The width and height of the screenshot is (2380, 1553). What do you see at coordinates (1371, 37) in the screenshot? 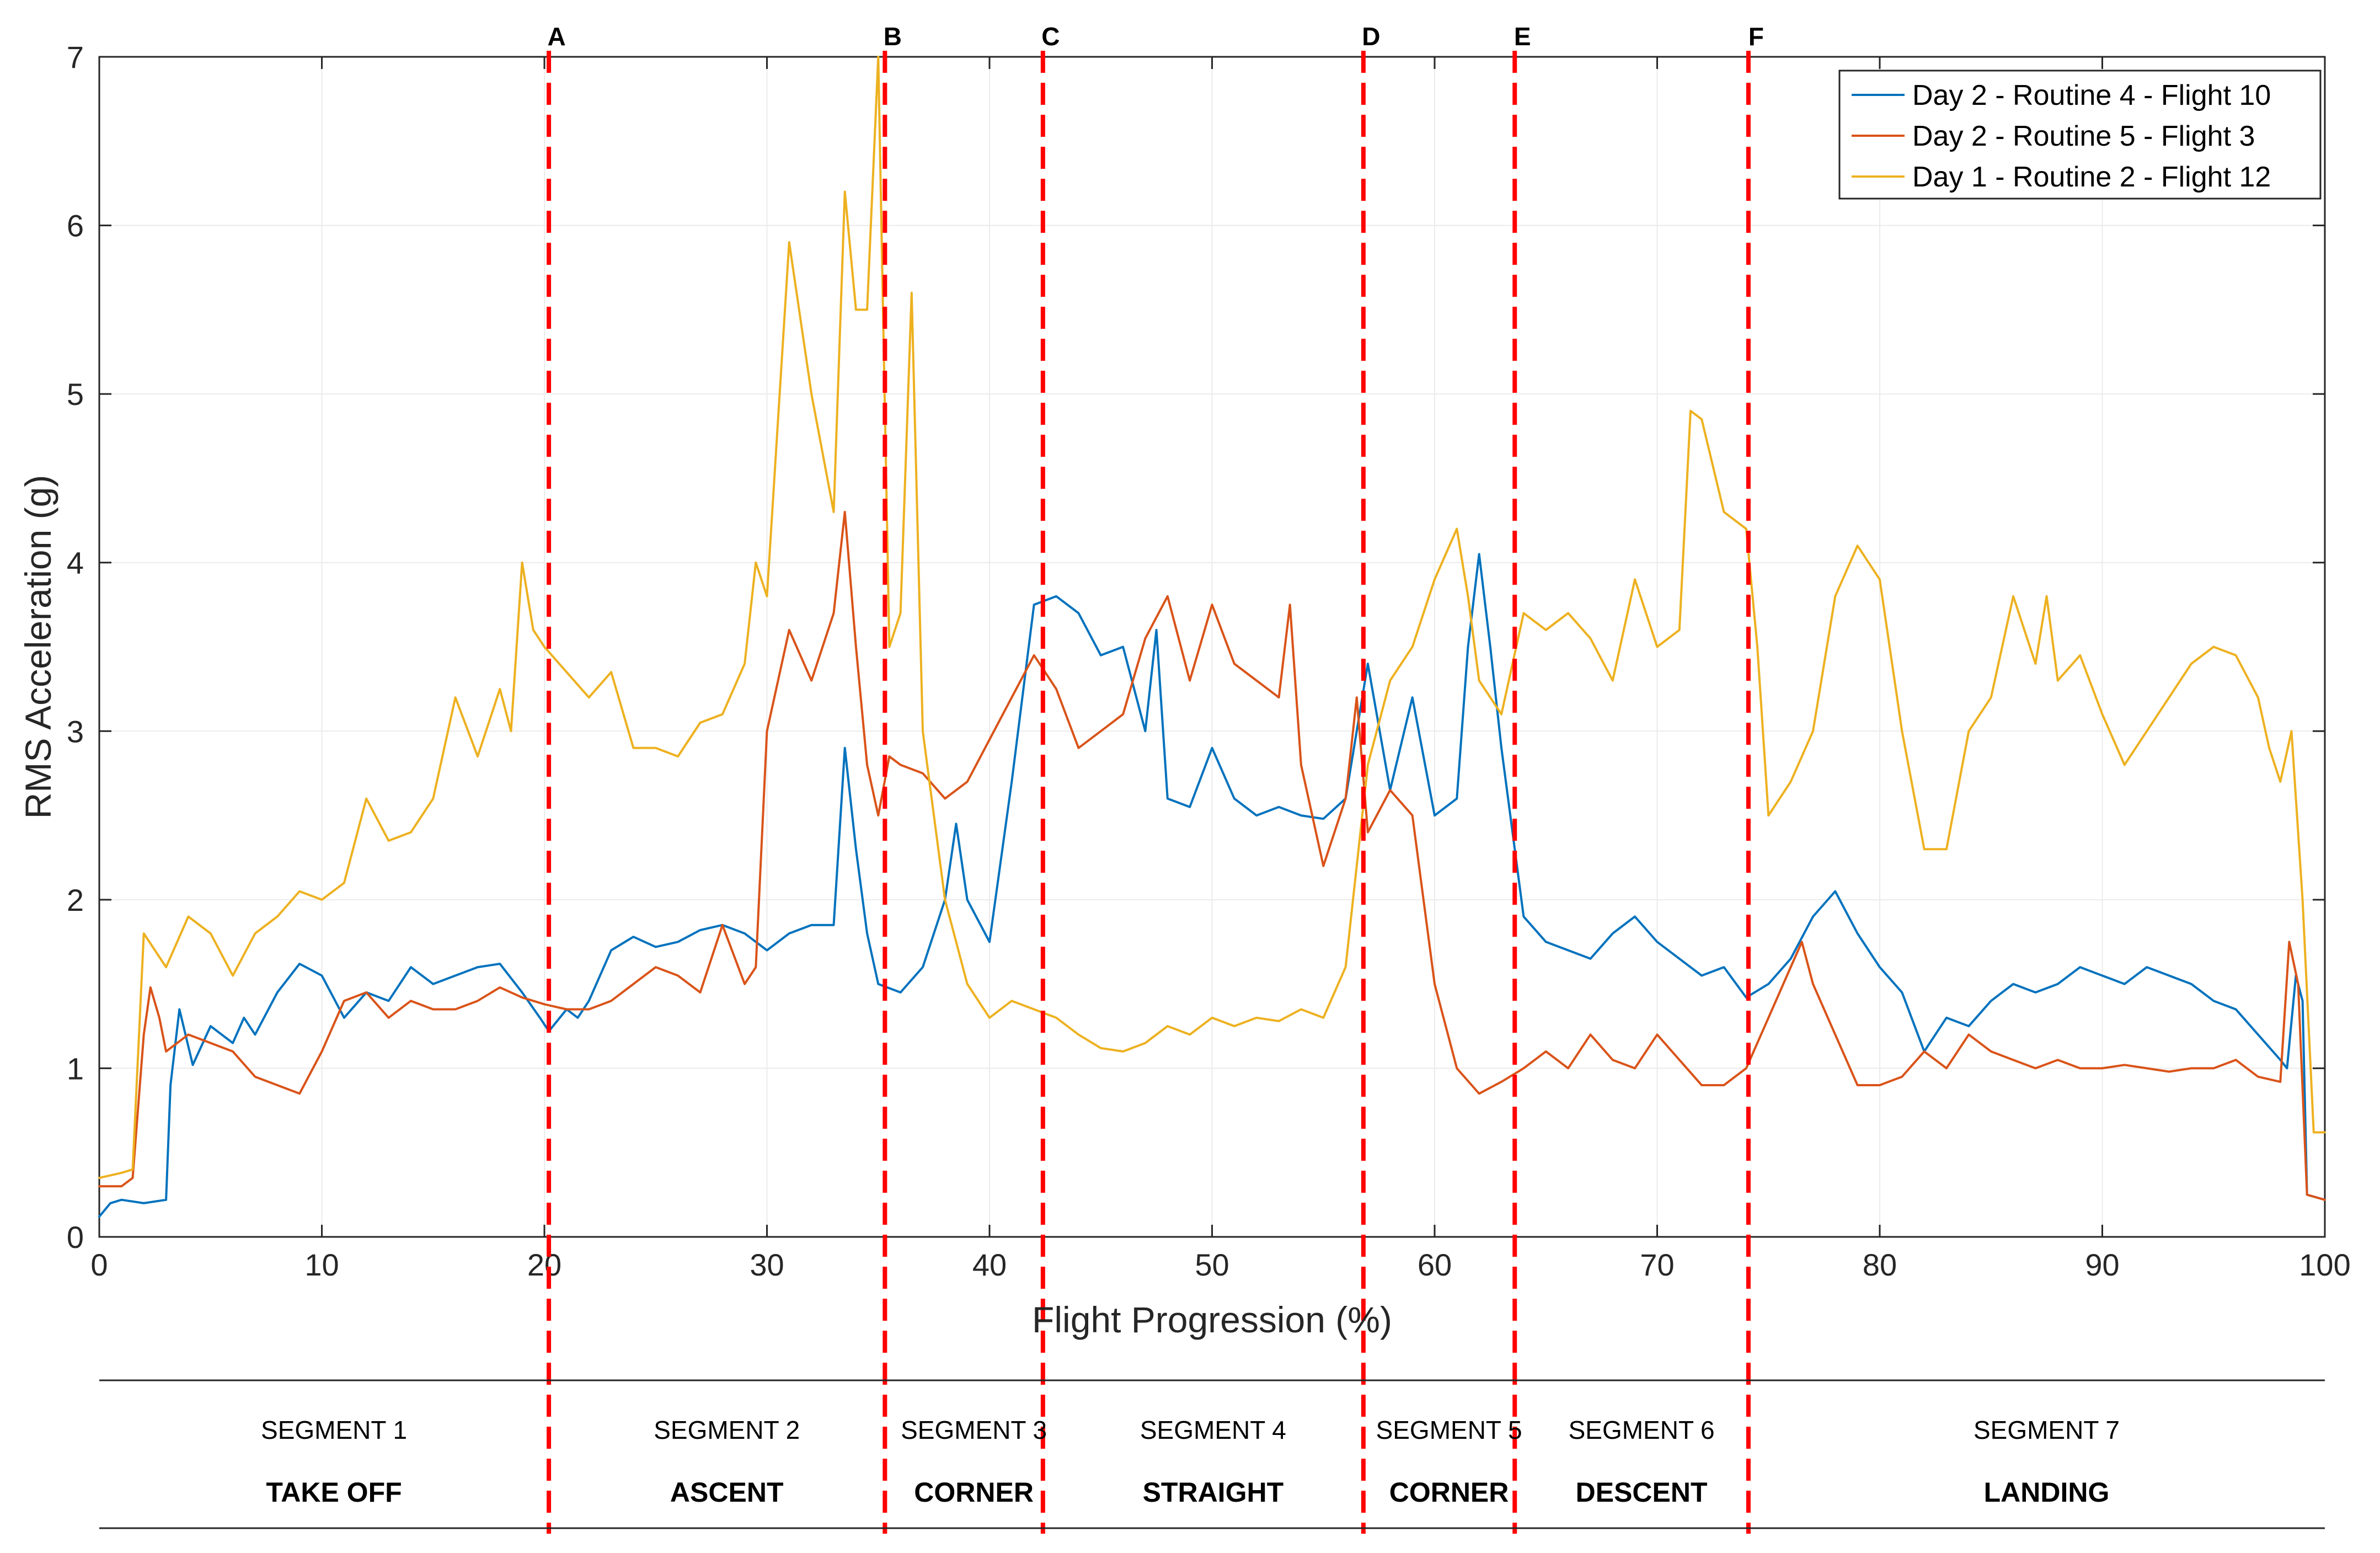
I see `event-marker-label: D` at bounding box center [1371, 37].